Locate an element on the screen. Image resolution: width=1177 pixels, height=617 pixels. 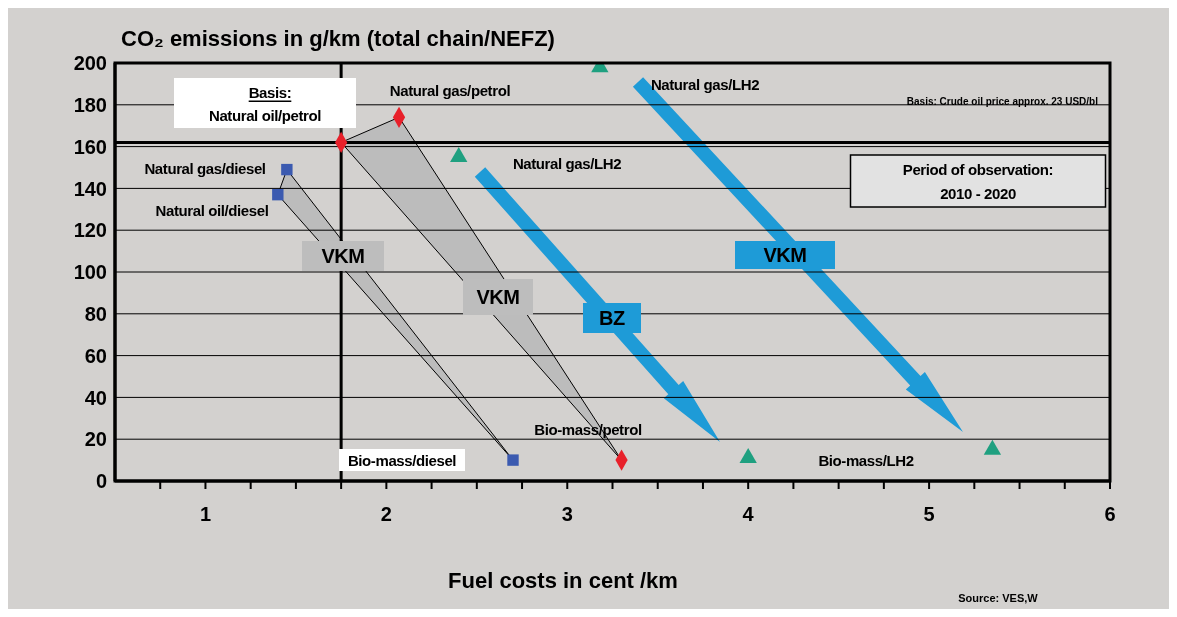
y-tick-label: 80 is located at coordinates (95, 313).